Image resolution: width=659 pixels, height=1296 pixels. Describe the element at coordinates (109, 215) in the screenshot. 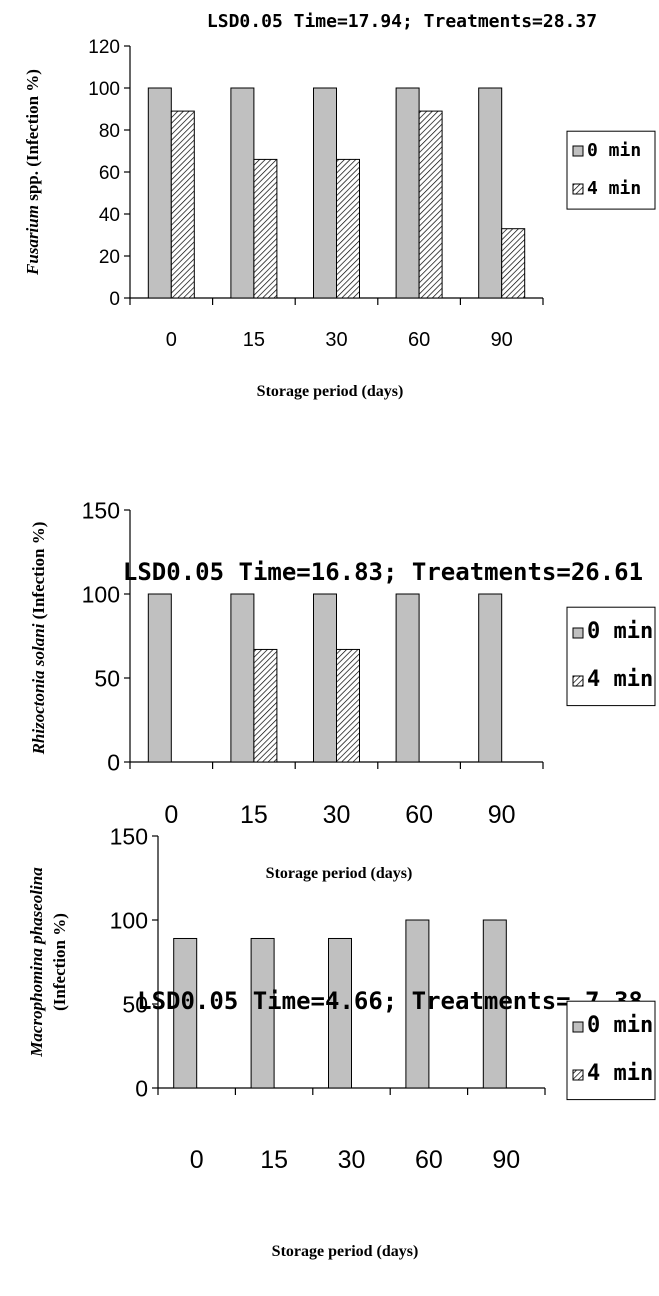

I see `y-tick-label: 40` at that location.